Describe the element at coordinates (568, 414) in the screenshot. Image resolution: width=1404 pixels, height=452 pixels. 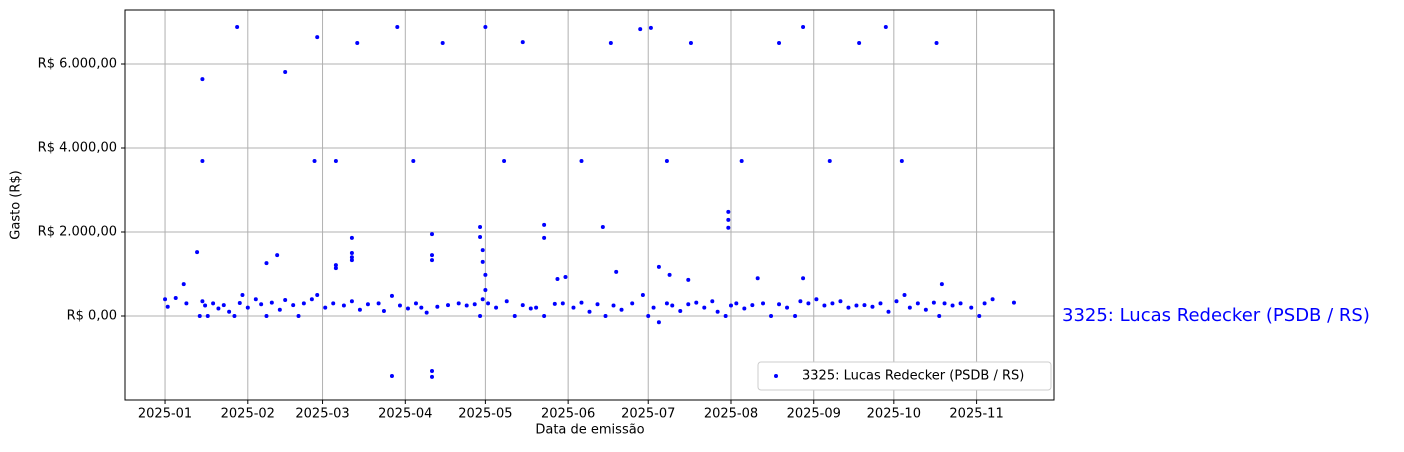
I see `x-tick-label: 2025-06` at that location.